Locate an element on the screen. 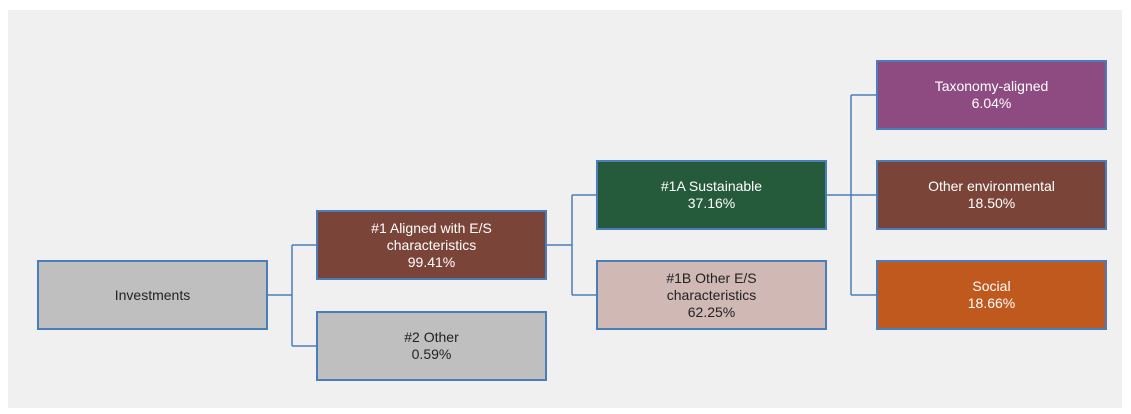 The image size is (1131, 414). node-label: #1 Aligned with E/S characteristics is located at coordinates (431, 236).